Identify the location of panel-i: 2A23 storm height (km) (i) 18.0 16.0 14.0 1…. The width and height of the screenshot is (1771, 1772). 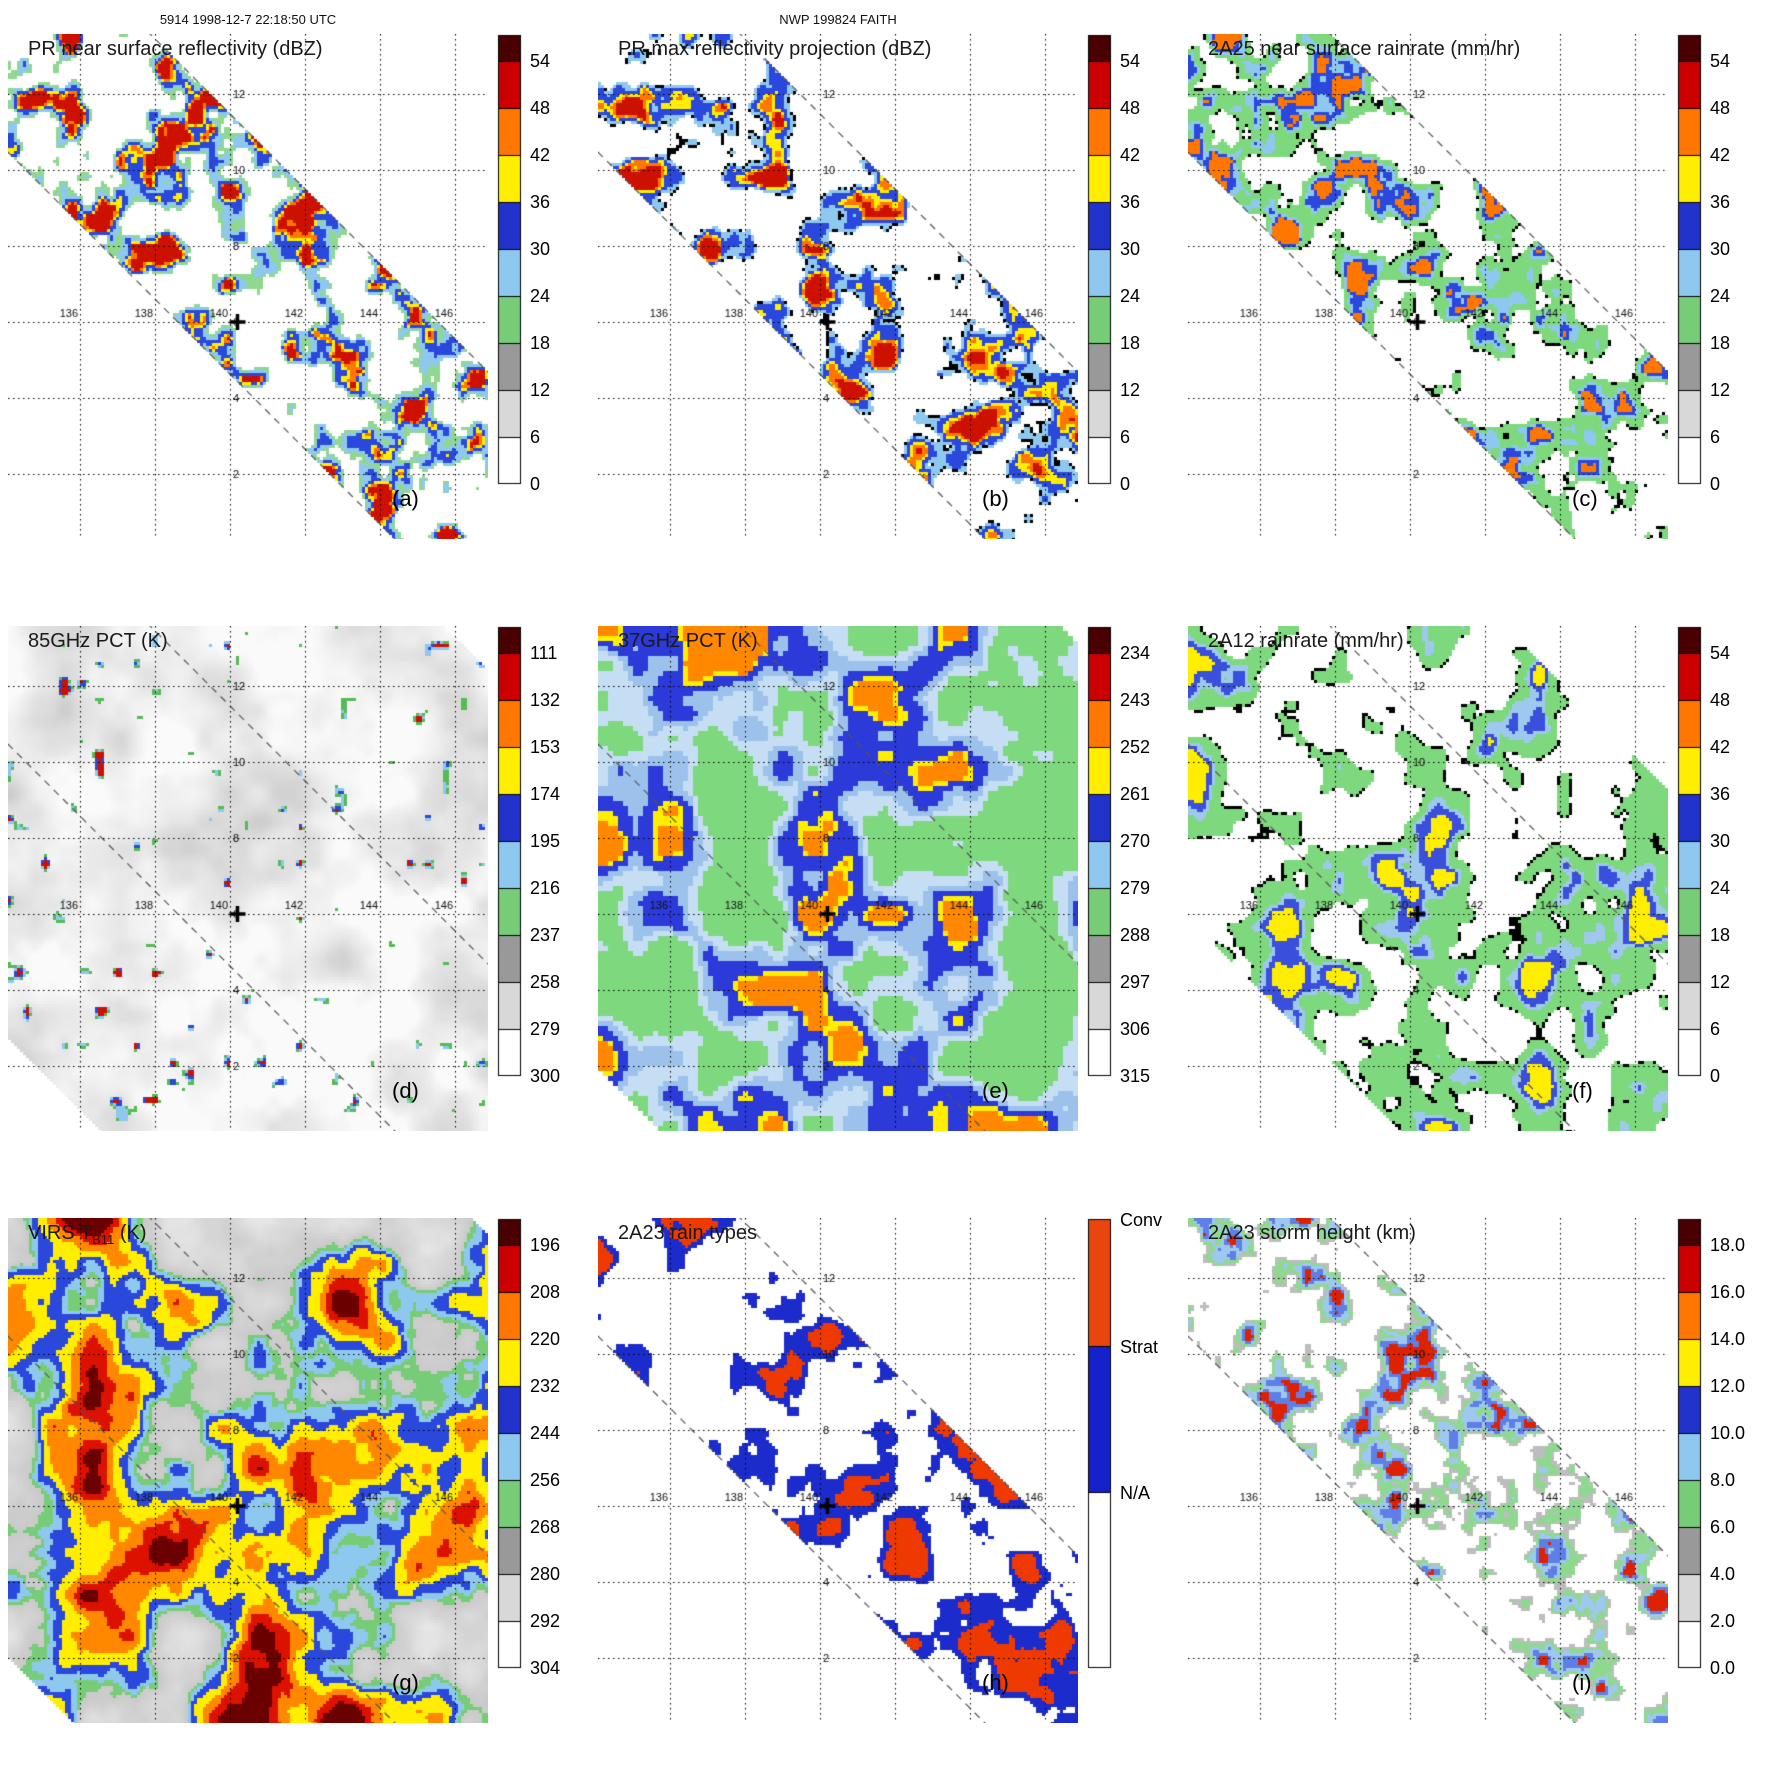
(1474, 1491).